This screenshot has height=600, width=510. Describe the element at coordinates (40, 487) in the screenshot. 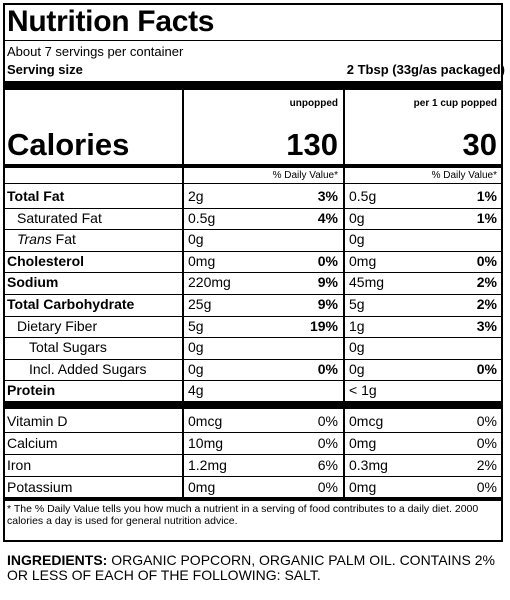

I see `vitamin-label: Potassium` at that location.